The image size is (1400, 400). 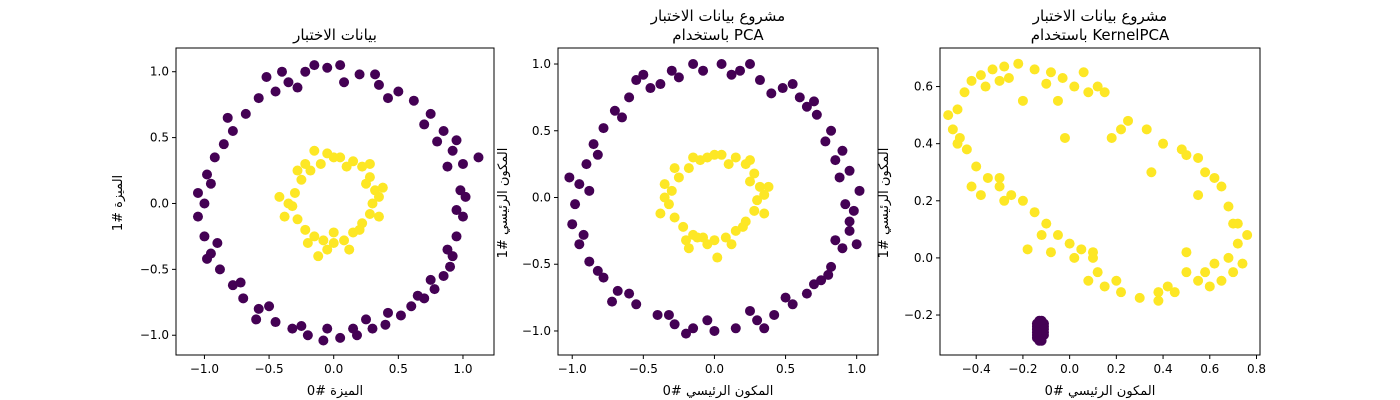 What do you see at coordinates (541, 131) in the screenshot?
I see `y-tick-label: 0.5` at bounding box center [541, 131].